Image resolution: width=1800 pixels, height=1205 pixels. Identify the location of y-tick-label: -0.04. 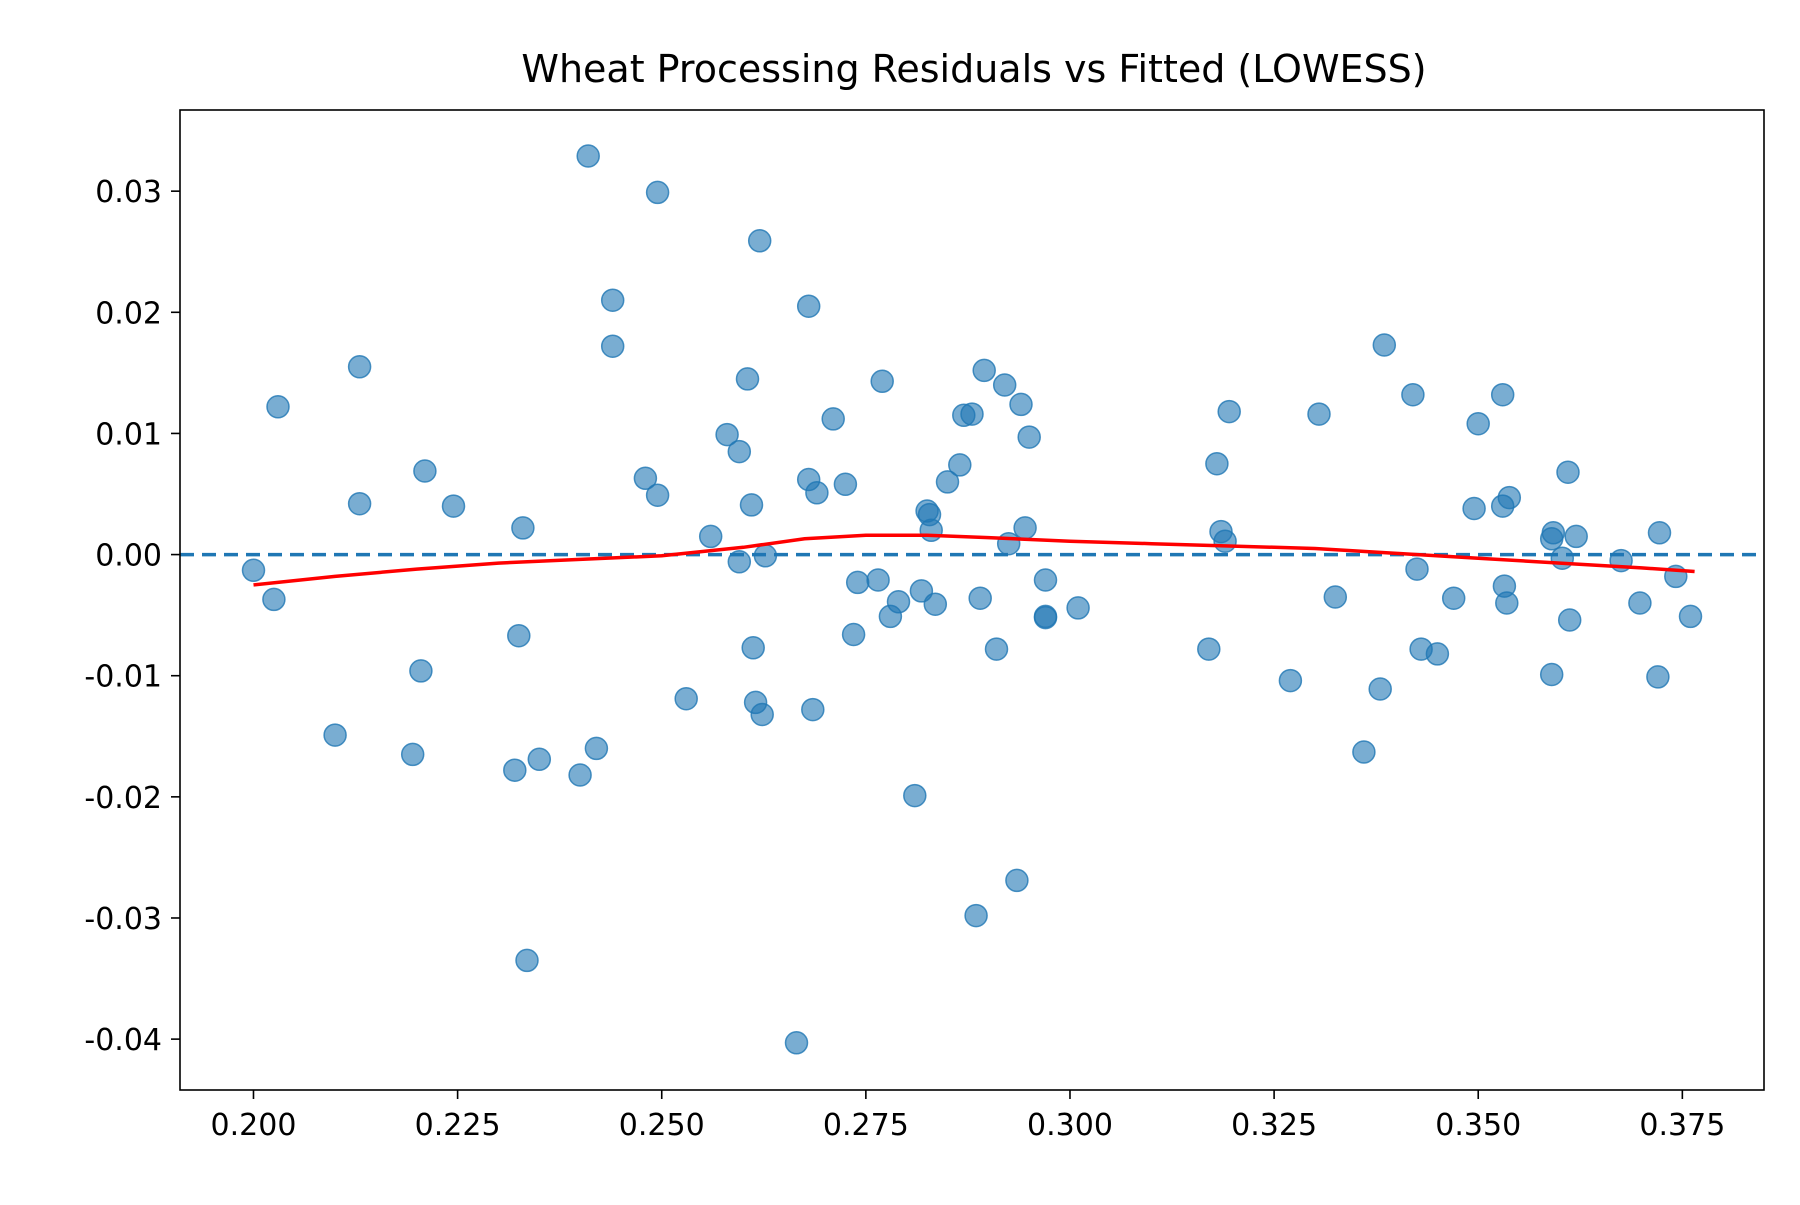
(123, 1040).